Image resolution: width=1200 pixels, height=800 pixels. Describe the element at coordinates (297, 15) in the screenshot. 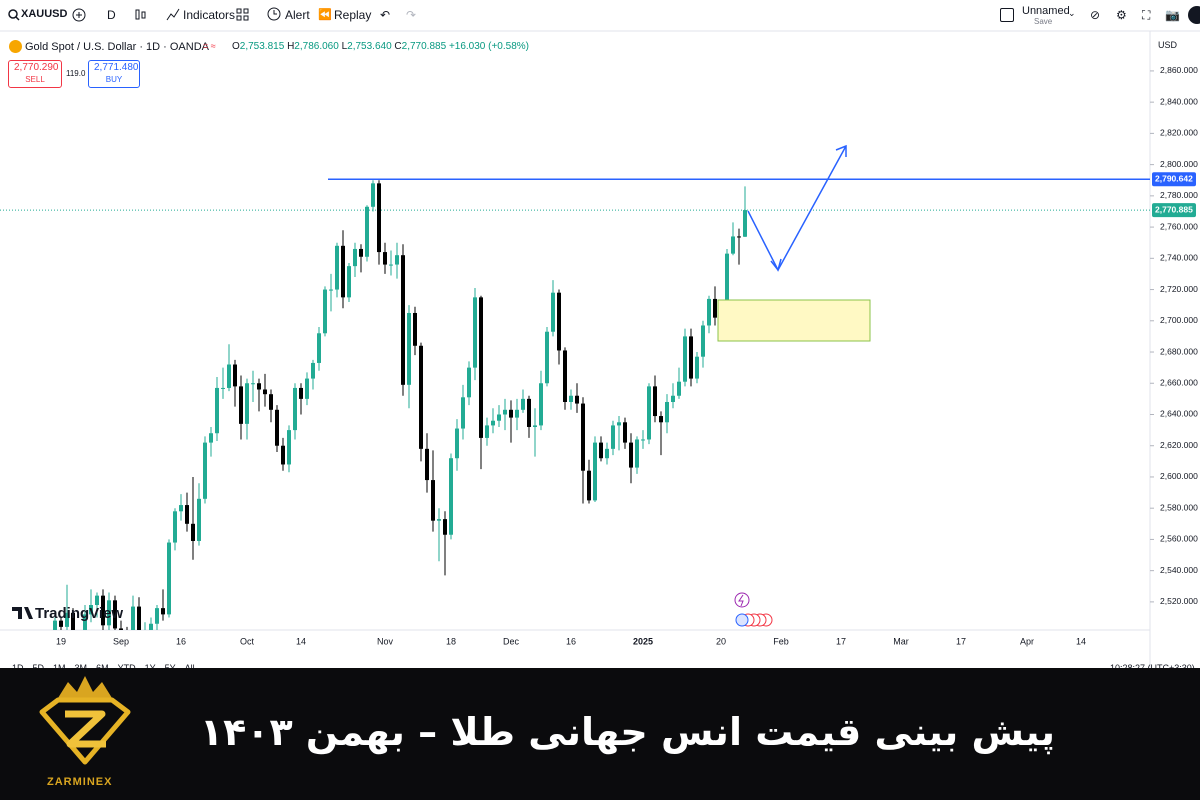

I see `alert: Alert` at that location.